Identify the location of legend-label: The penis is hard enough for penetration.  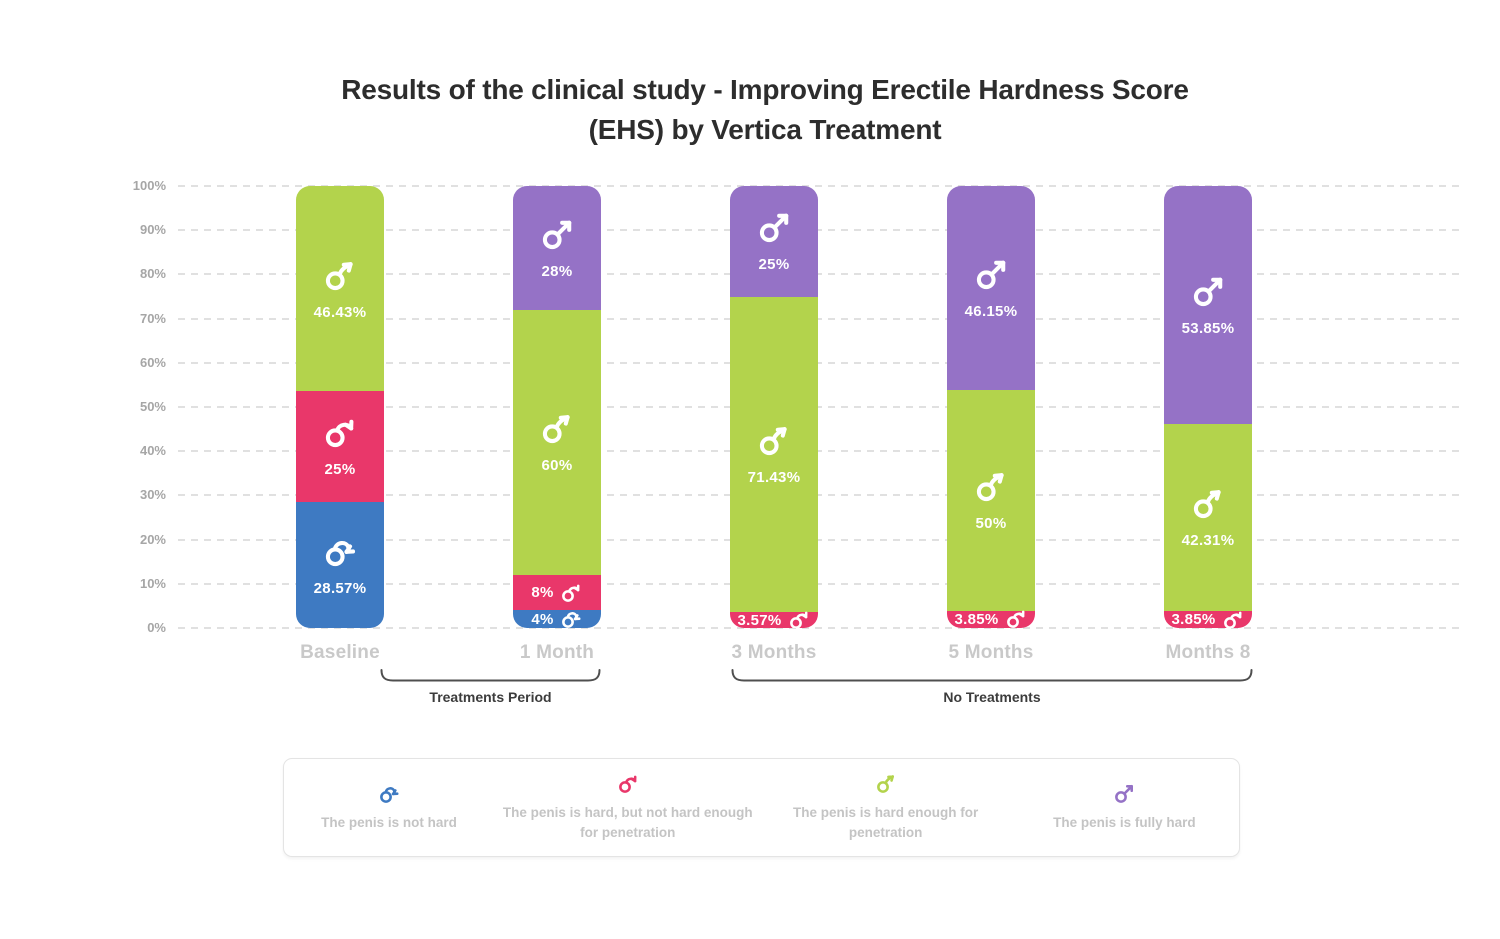
(885, 822).